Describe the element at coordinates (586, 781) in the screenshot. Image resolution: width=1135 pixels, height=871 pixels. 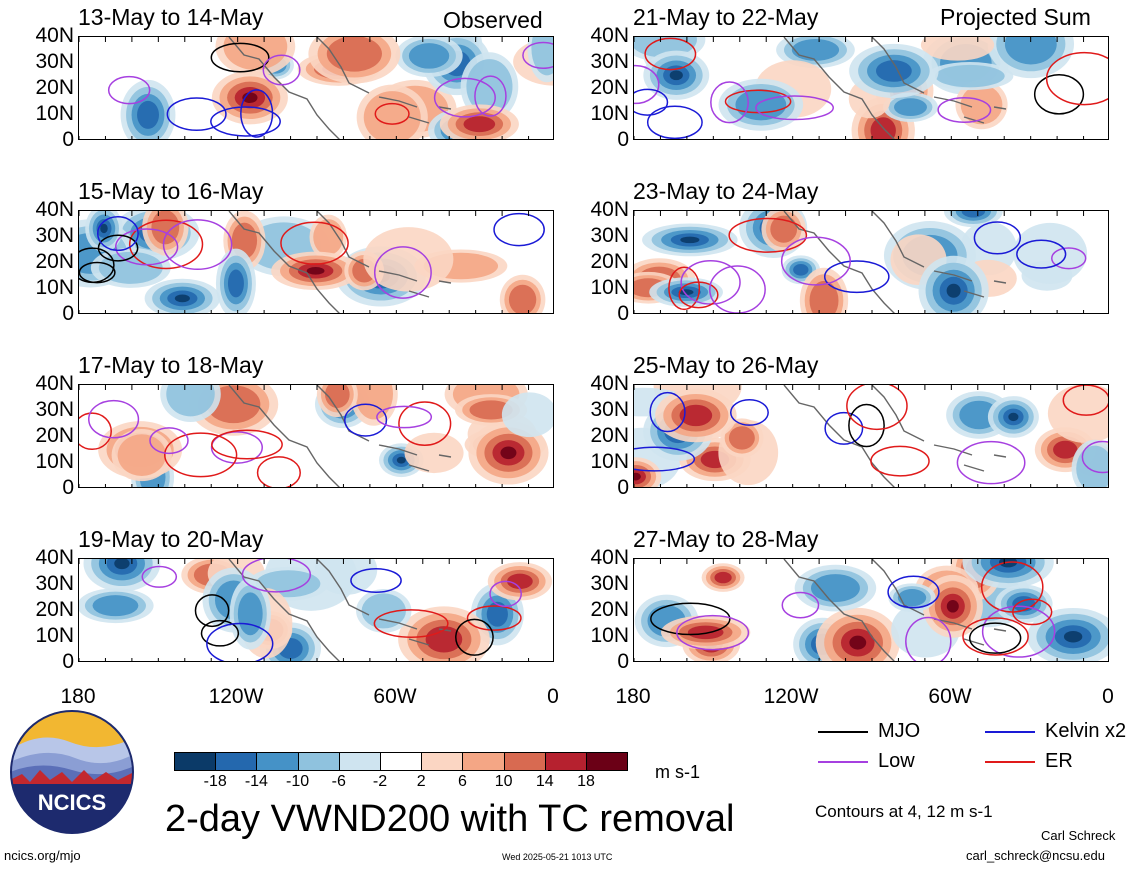
I see `colorbar-tick-label: 18` at that location.